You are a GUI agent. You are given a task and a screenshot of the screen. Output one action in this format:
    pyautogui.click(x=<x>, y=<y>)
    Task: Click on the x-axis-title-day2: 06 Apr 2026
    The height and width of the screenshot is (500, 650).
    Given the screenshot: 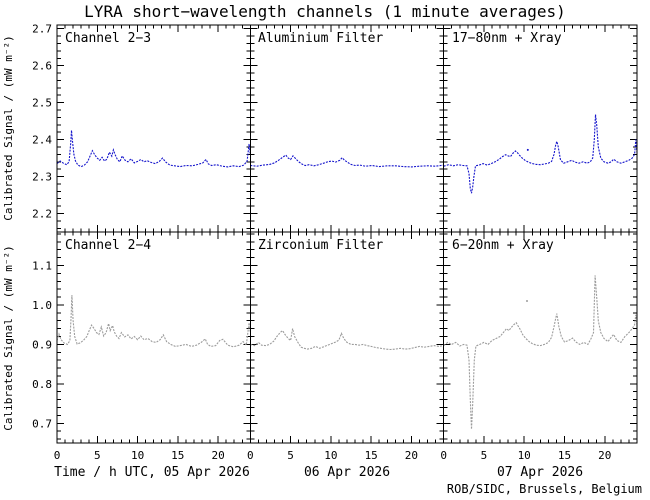 What is the action you would take?
    pyautogui.click(x=347, y=472)
    